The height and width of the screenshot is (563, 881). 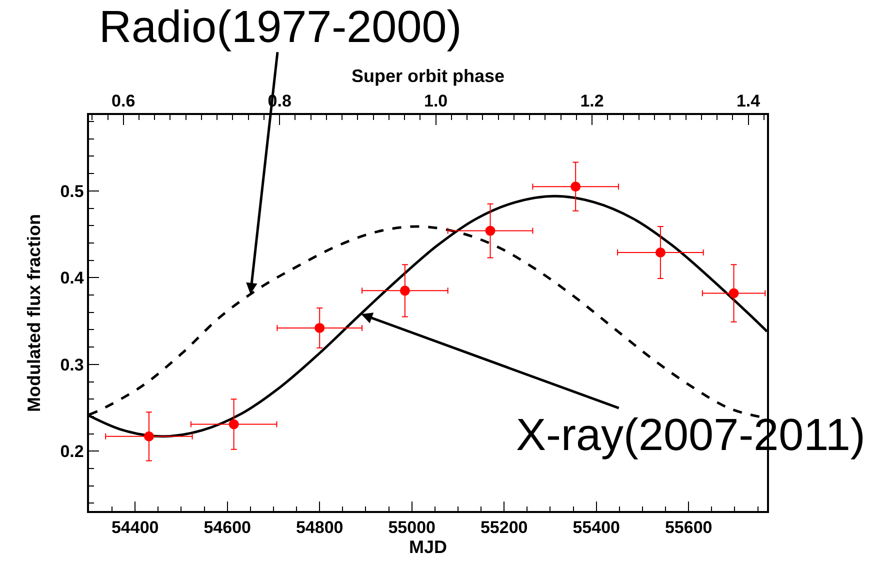 What do you see at coordinates (428, 76) in the screenshot?
I see `x2-axis-title: Super orbit phase` at bounding box center [428, 76].